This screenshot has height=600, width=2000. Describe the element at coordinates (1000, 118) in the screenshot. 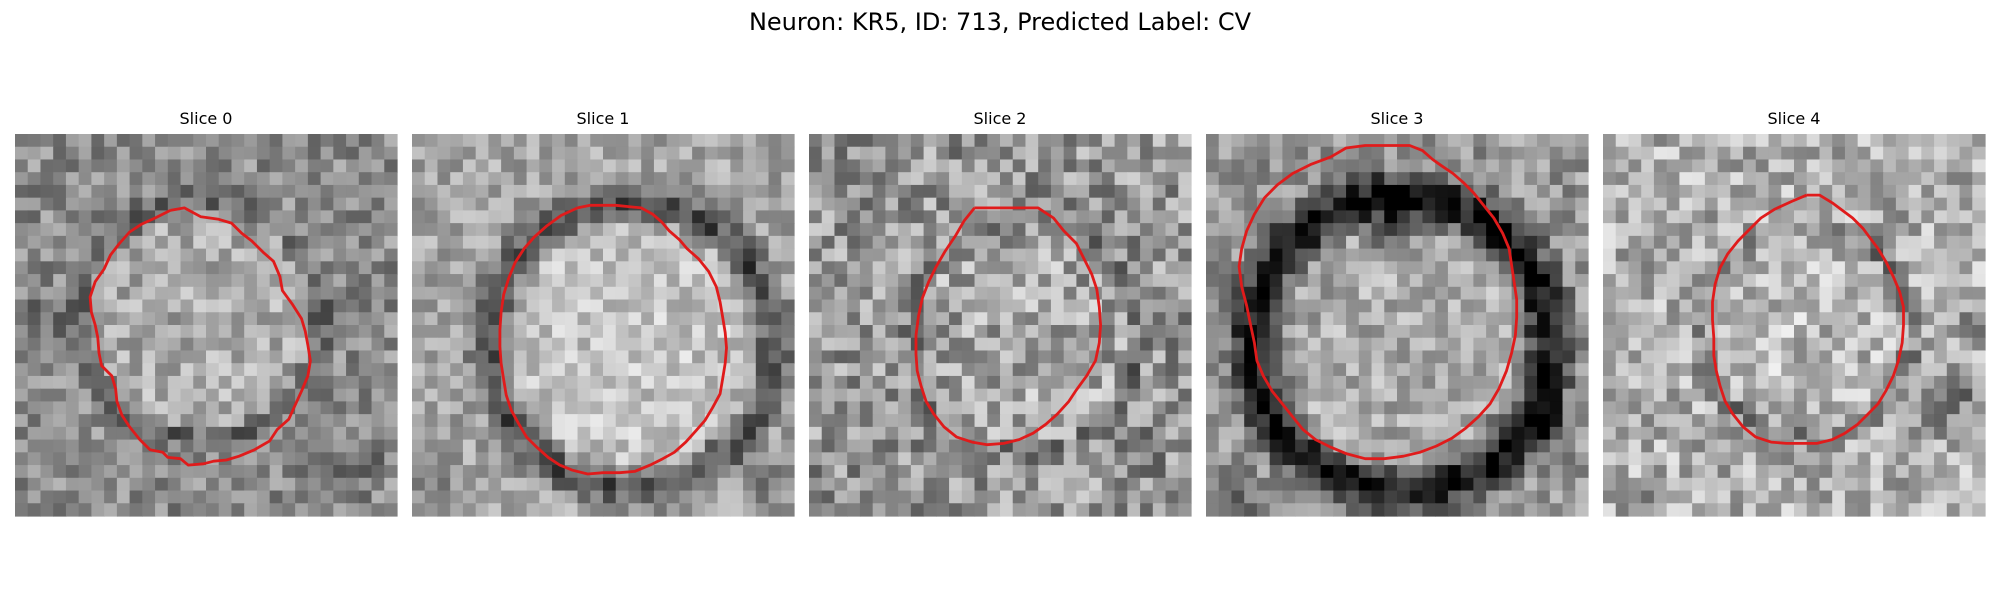

I see `panel-title: Slice 2` at that location.